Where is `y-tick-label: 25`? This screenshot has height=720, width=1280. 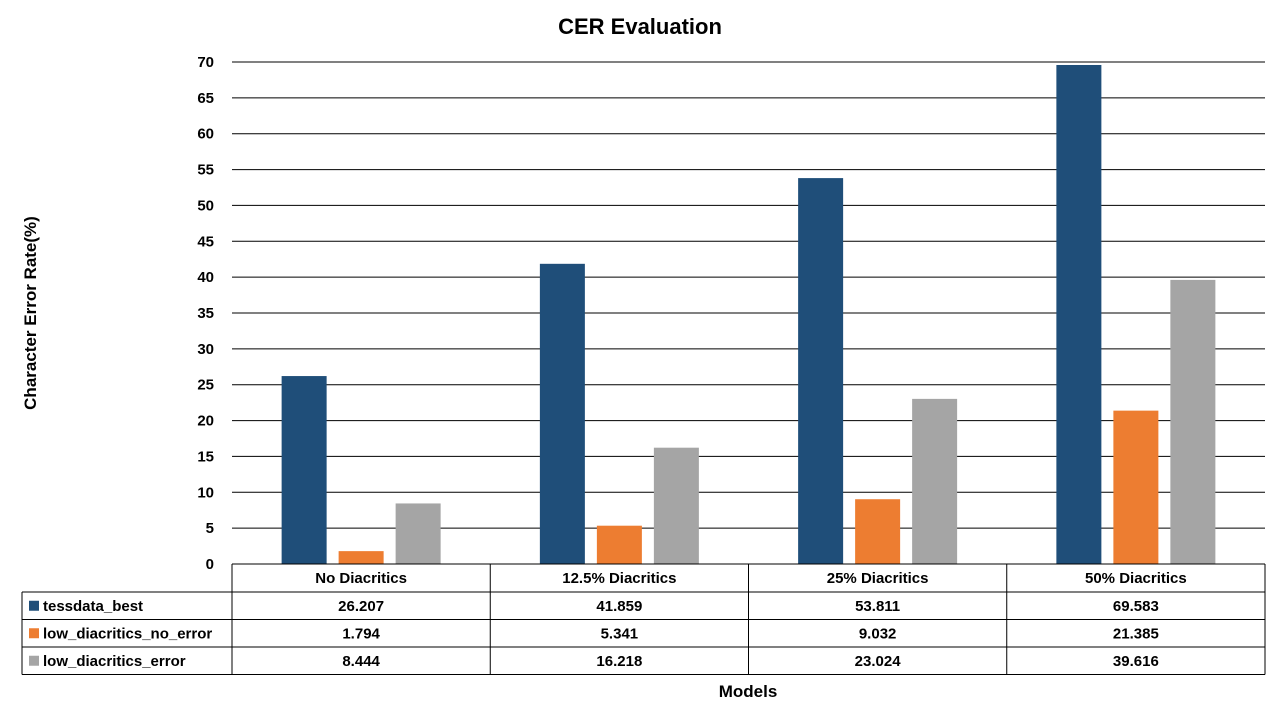 y-tick-label: 25 is located at coordinates (205, 385).